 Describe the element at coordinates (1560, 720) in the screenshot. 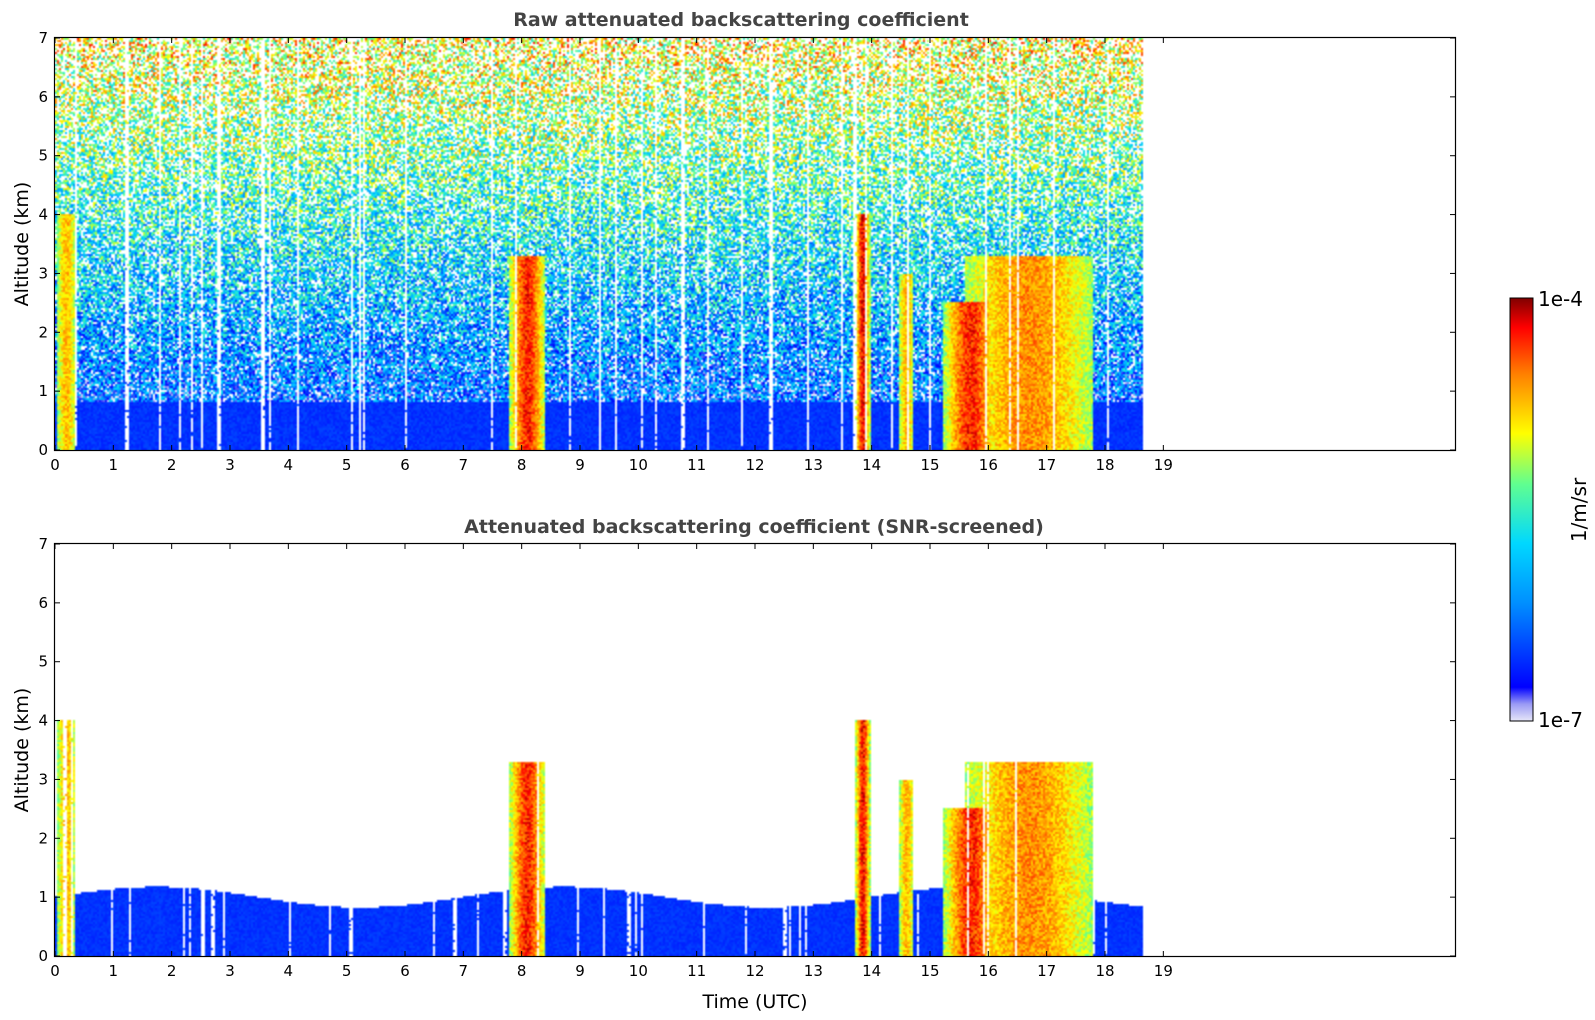

I see `colorbar-min-label: 1e-7` at that location.